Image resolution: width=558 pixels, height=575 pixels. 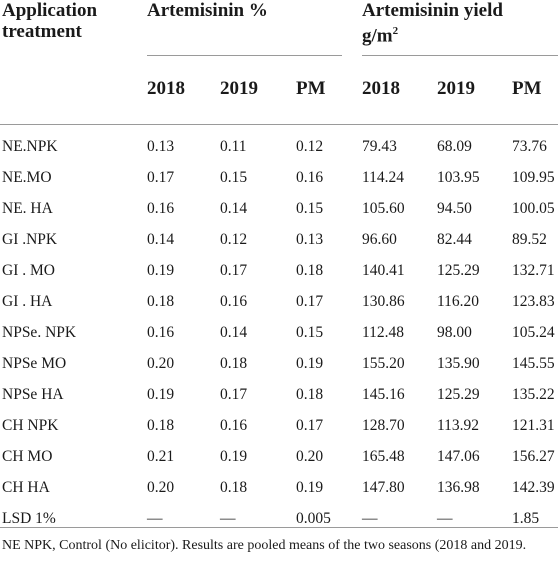 What do you see at coordinates (27, 456) in the screenshot?
I see `cell-treatment: CH MO` at bounding box center [27, 456].